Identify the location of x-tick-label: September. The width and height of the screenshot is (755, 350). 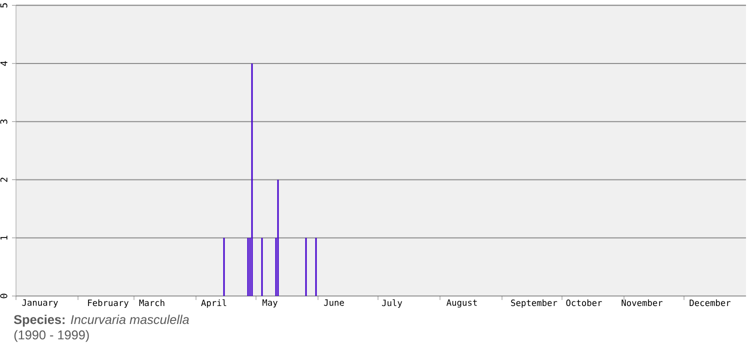
(534, 303).